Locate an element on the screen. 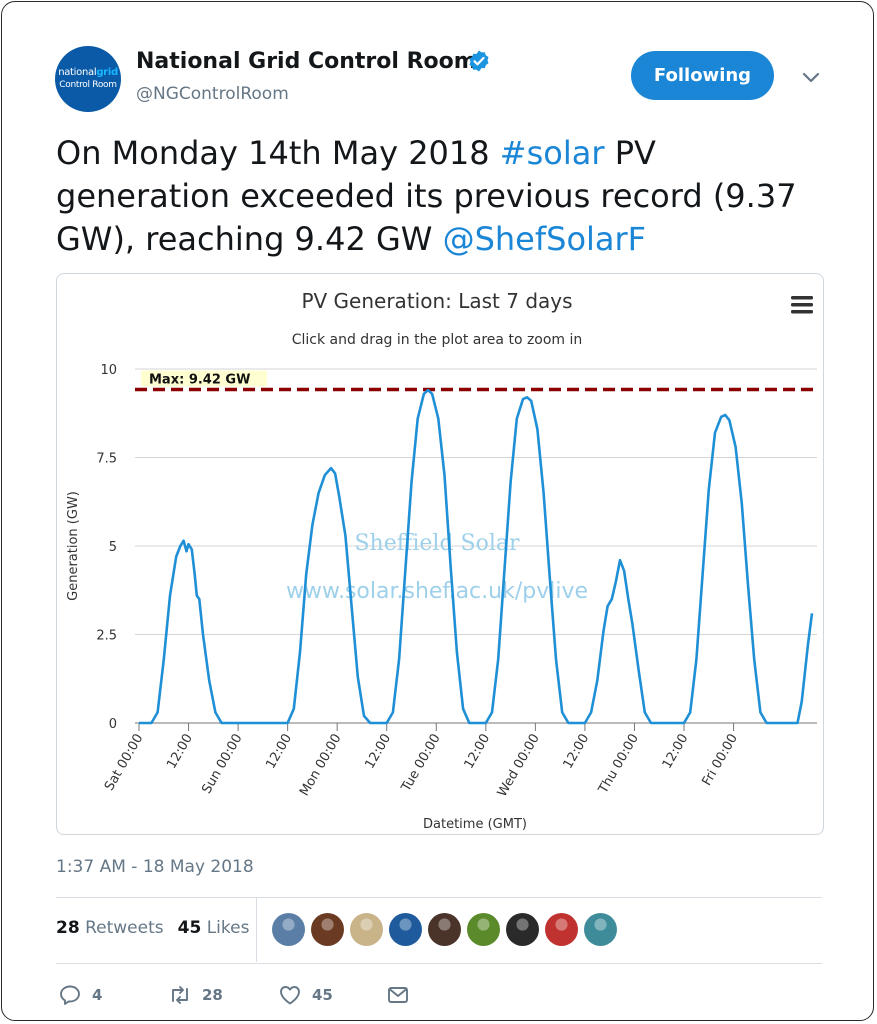 Image resolution: width=877 pixels, height=1024 pixels. x-tick-label: Thu 00:00 is located at coordinates (618, 765).